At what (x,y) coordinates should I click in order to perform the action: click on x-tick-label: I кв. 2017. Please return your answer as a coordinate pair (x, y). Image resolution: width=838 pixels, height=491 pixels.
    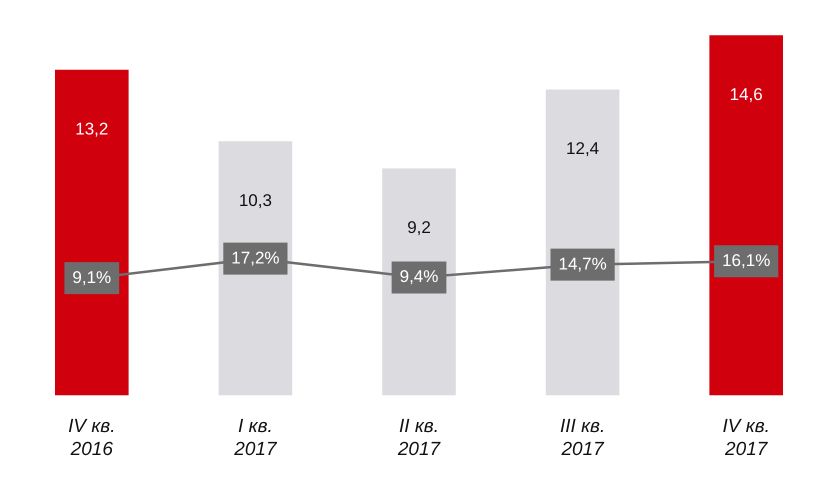
    Looking at the image, I should click on (255, 438).